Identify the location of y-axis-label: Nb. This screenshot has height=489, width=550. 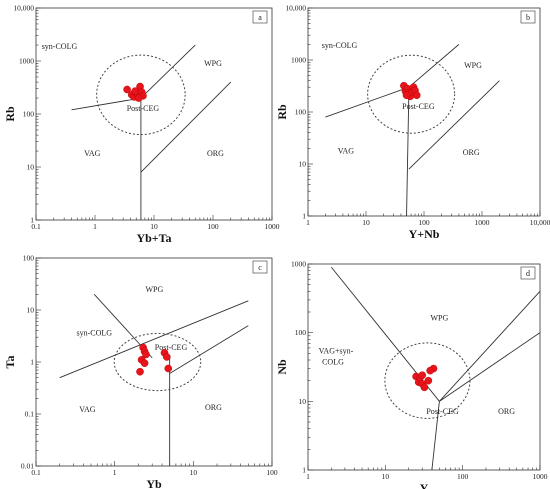
(282, 367).